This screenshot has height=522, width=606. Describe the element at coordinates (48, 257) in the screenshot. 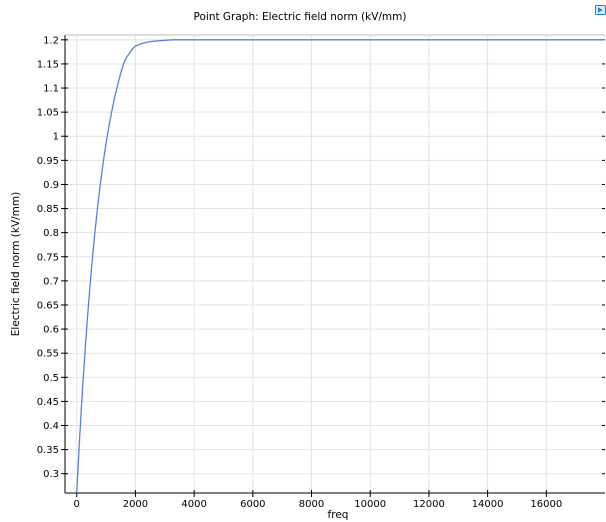

I see `y-tick-label: 0.75` at that location.